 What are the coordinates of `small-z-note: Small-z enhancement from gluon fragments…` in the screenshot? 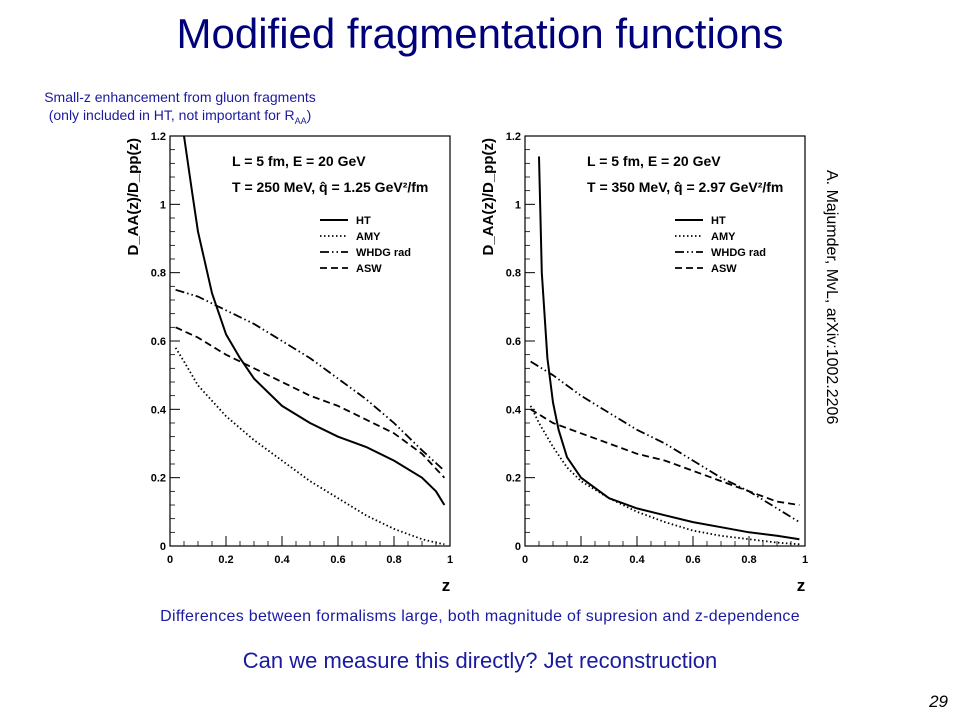 It's located at (180, 109).